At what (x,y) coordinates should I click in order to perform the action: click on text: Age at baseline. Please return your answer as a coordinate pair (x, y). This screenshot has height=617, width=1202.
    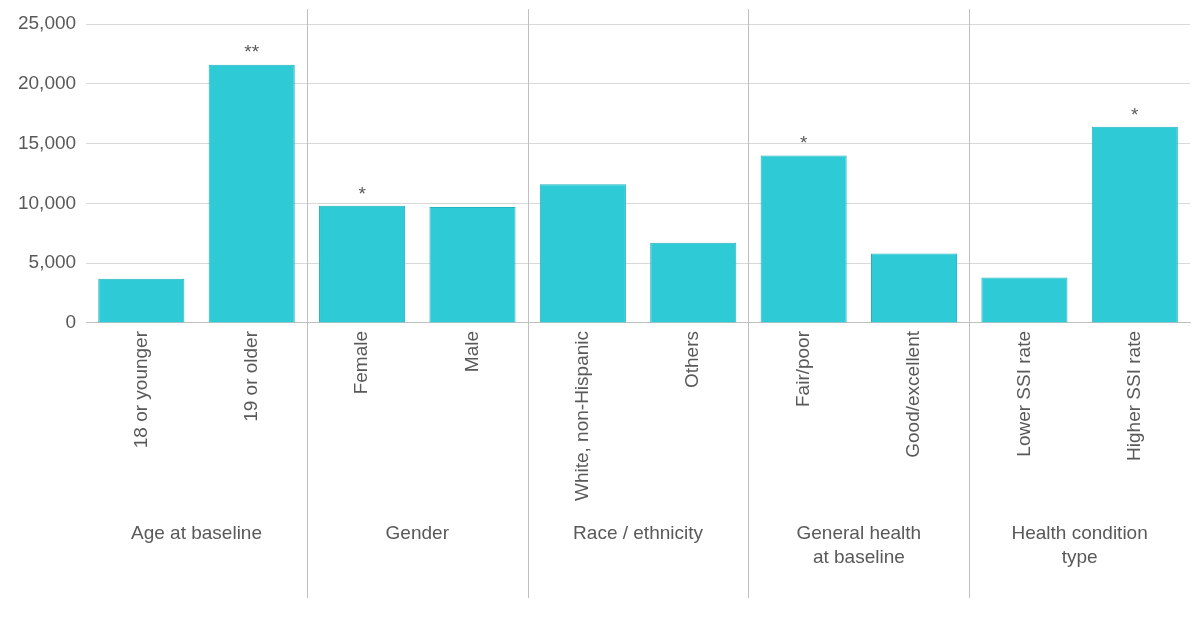
    Looking at the image, I should click on (196, 532).